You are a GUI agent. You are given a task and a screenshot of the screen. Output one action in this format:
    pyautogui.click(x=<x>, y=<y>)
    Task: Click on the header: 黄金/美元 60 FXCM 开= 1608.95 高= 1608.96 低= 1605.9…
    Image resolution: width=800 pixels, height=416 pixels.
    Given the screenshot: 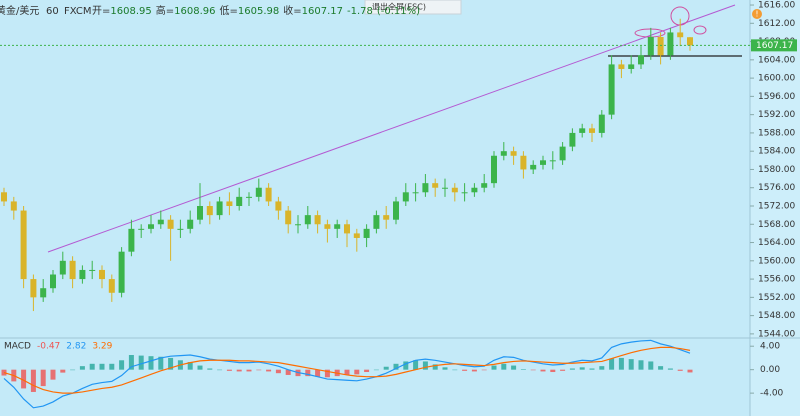 What is the action you would take?
    pyautogui.click(x=210, y=10)
    